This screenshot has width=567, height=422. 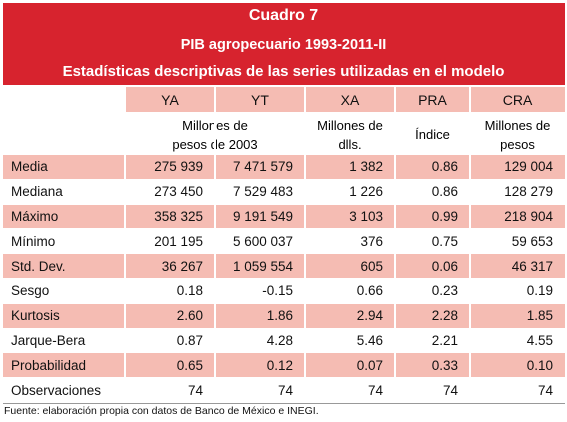 I want to click on unit-label: Millones de dlls., so click(x=350, y=135).